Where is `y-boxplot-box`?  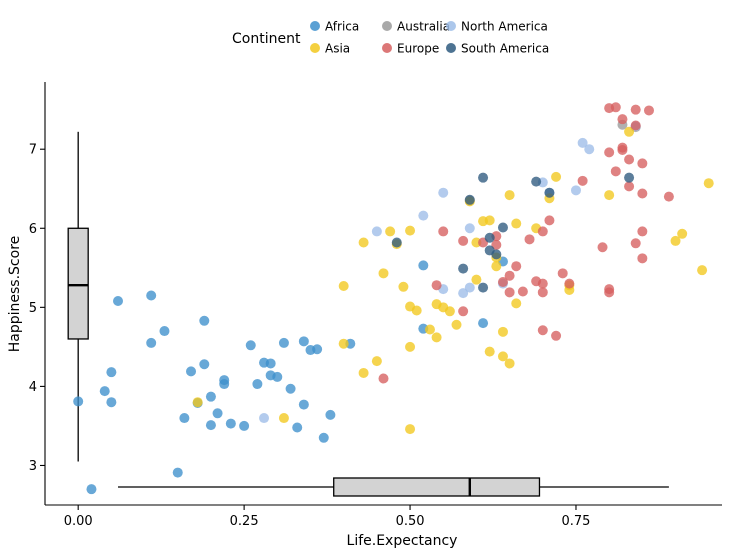 y-boxplot-box is located at coordinates (78, 283).